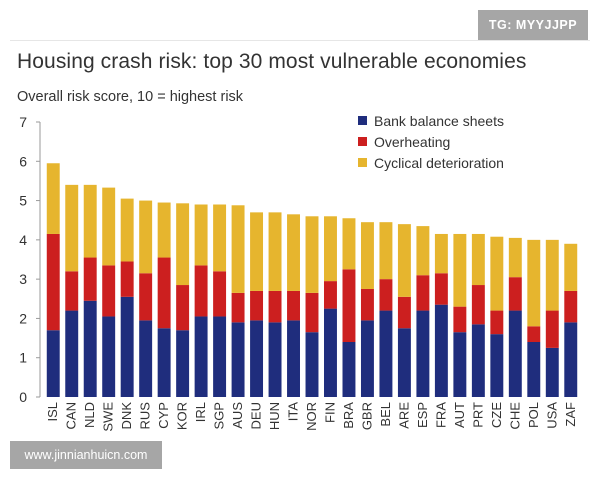 Image resolution: width=600 pixels, height=480 pixels. Describe the element at coordinates (329, 412) in the screenshot. I see `x-tick-label: FIN` at that location.